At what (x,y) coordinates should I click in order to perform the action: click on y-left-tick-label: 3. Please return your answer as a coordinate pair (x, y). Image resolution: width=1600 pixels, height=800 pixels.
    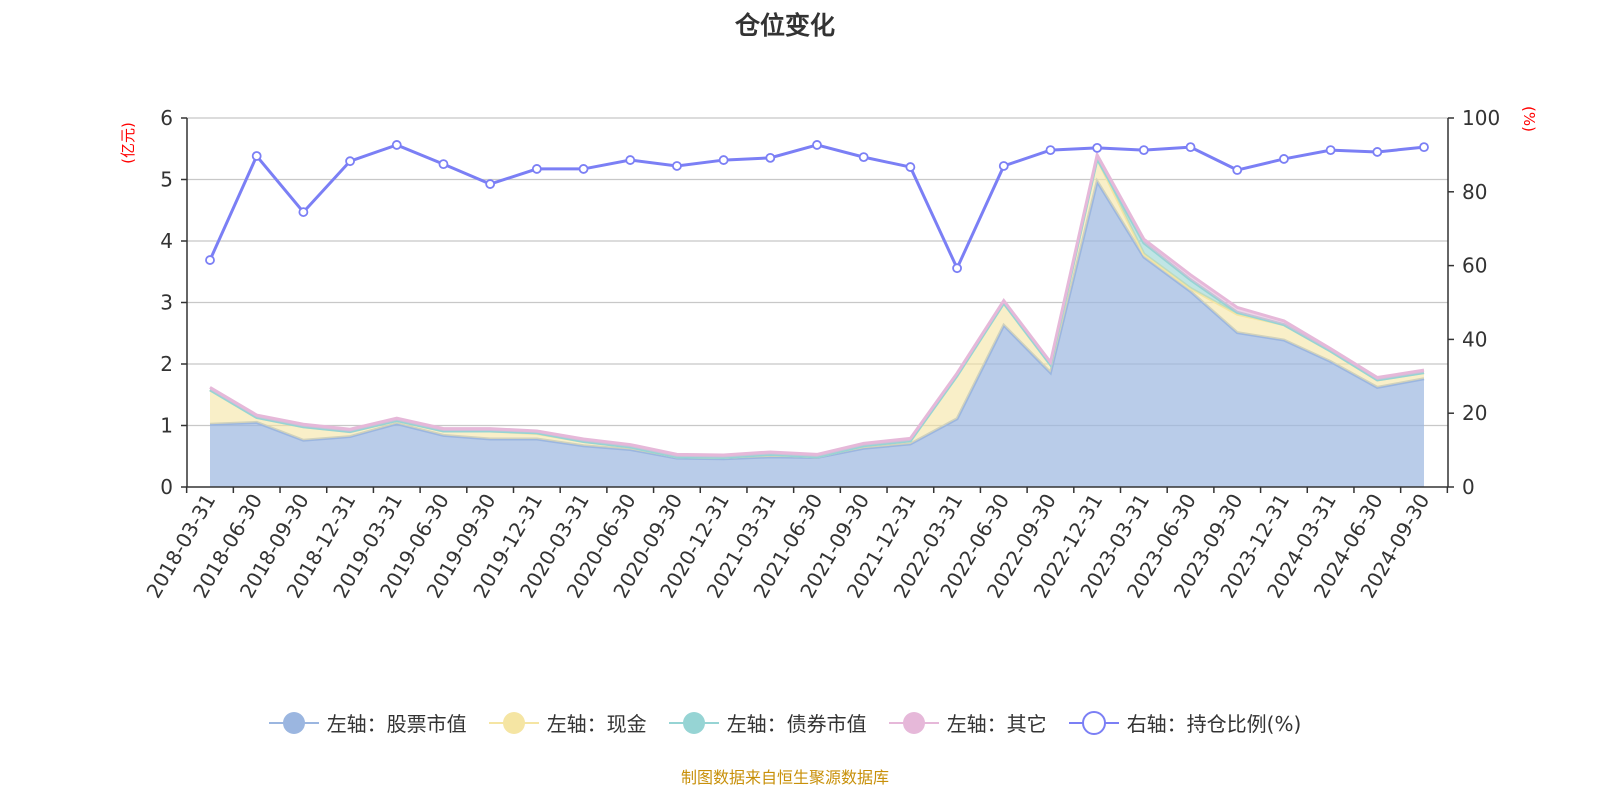
    Looking at the image, I should click on (166, 303).